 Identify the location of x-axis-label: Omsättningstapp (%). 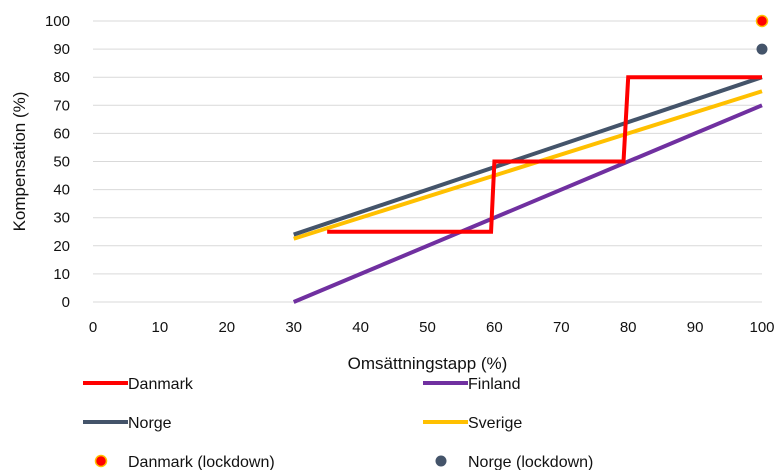
(428, 363).